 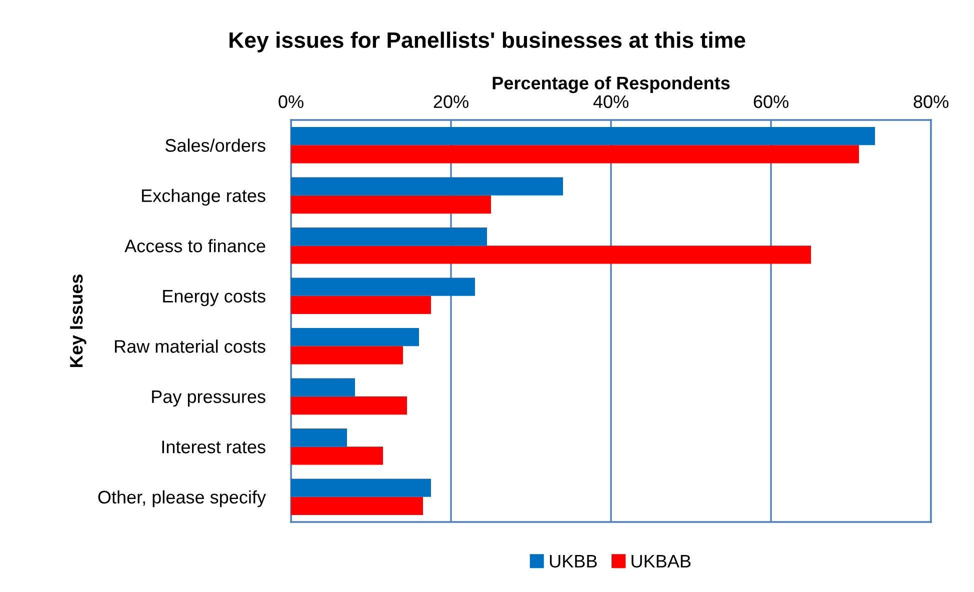 What do you see at coordinates (573, 561) in the screenshot?
I see `legend-label: UKBB` at bounding box center [573, 561].